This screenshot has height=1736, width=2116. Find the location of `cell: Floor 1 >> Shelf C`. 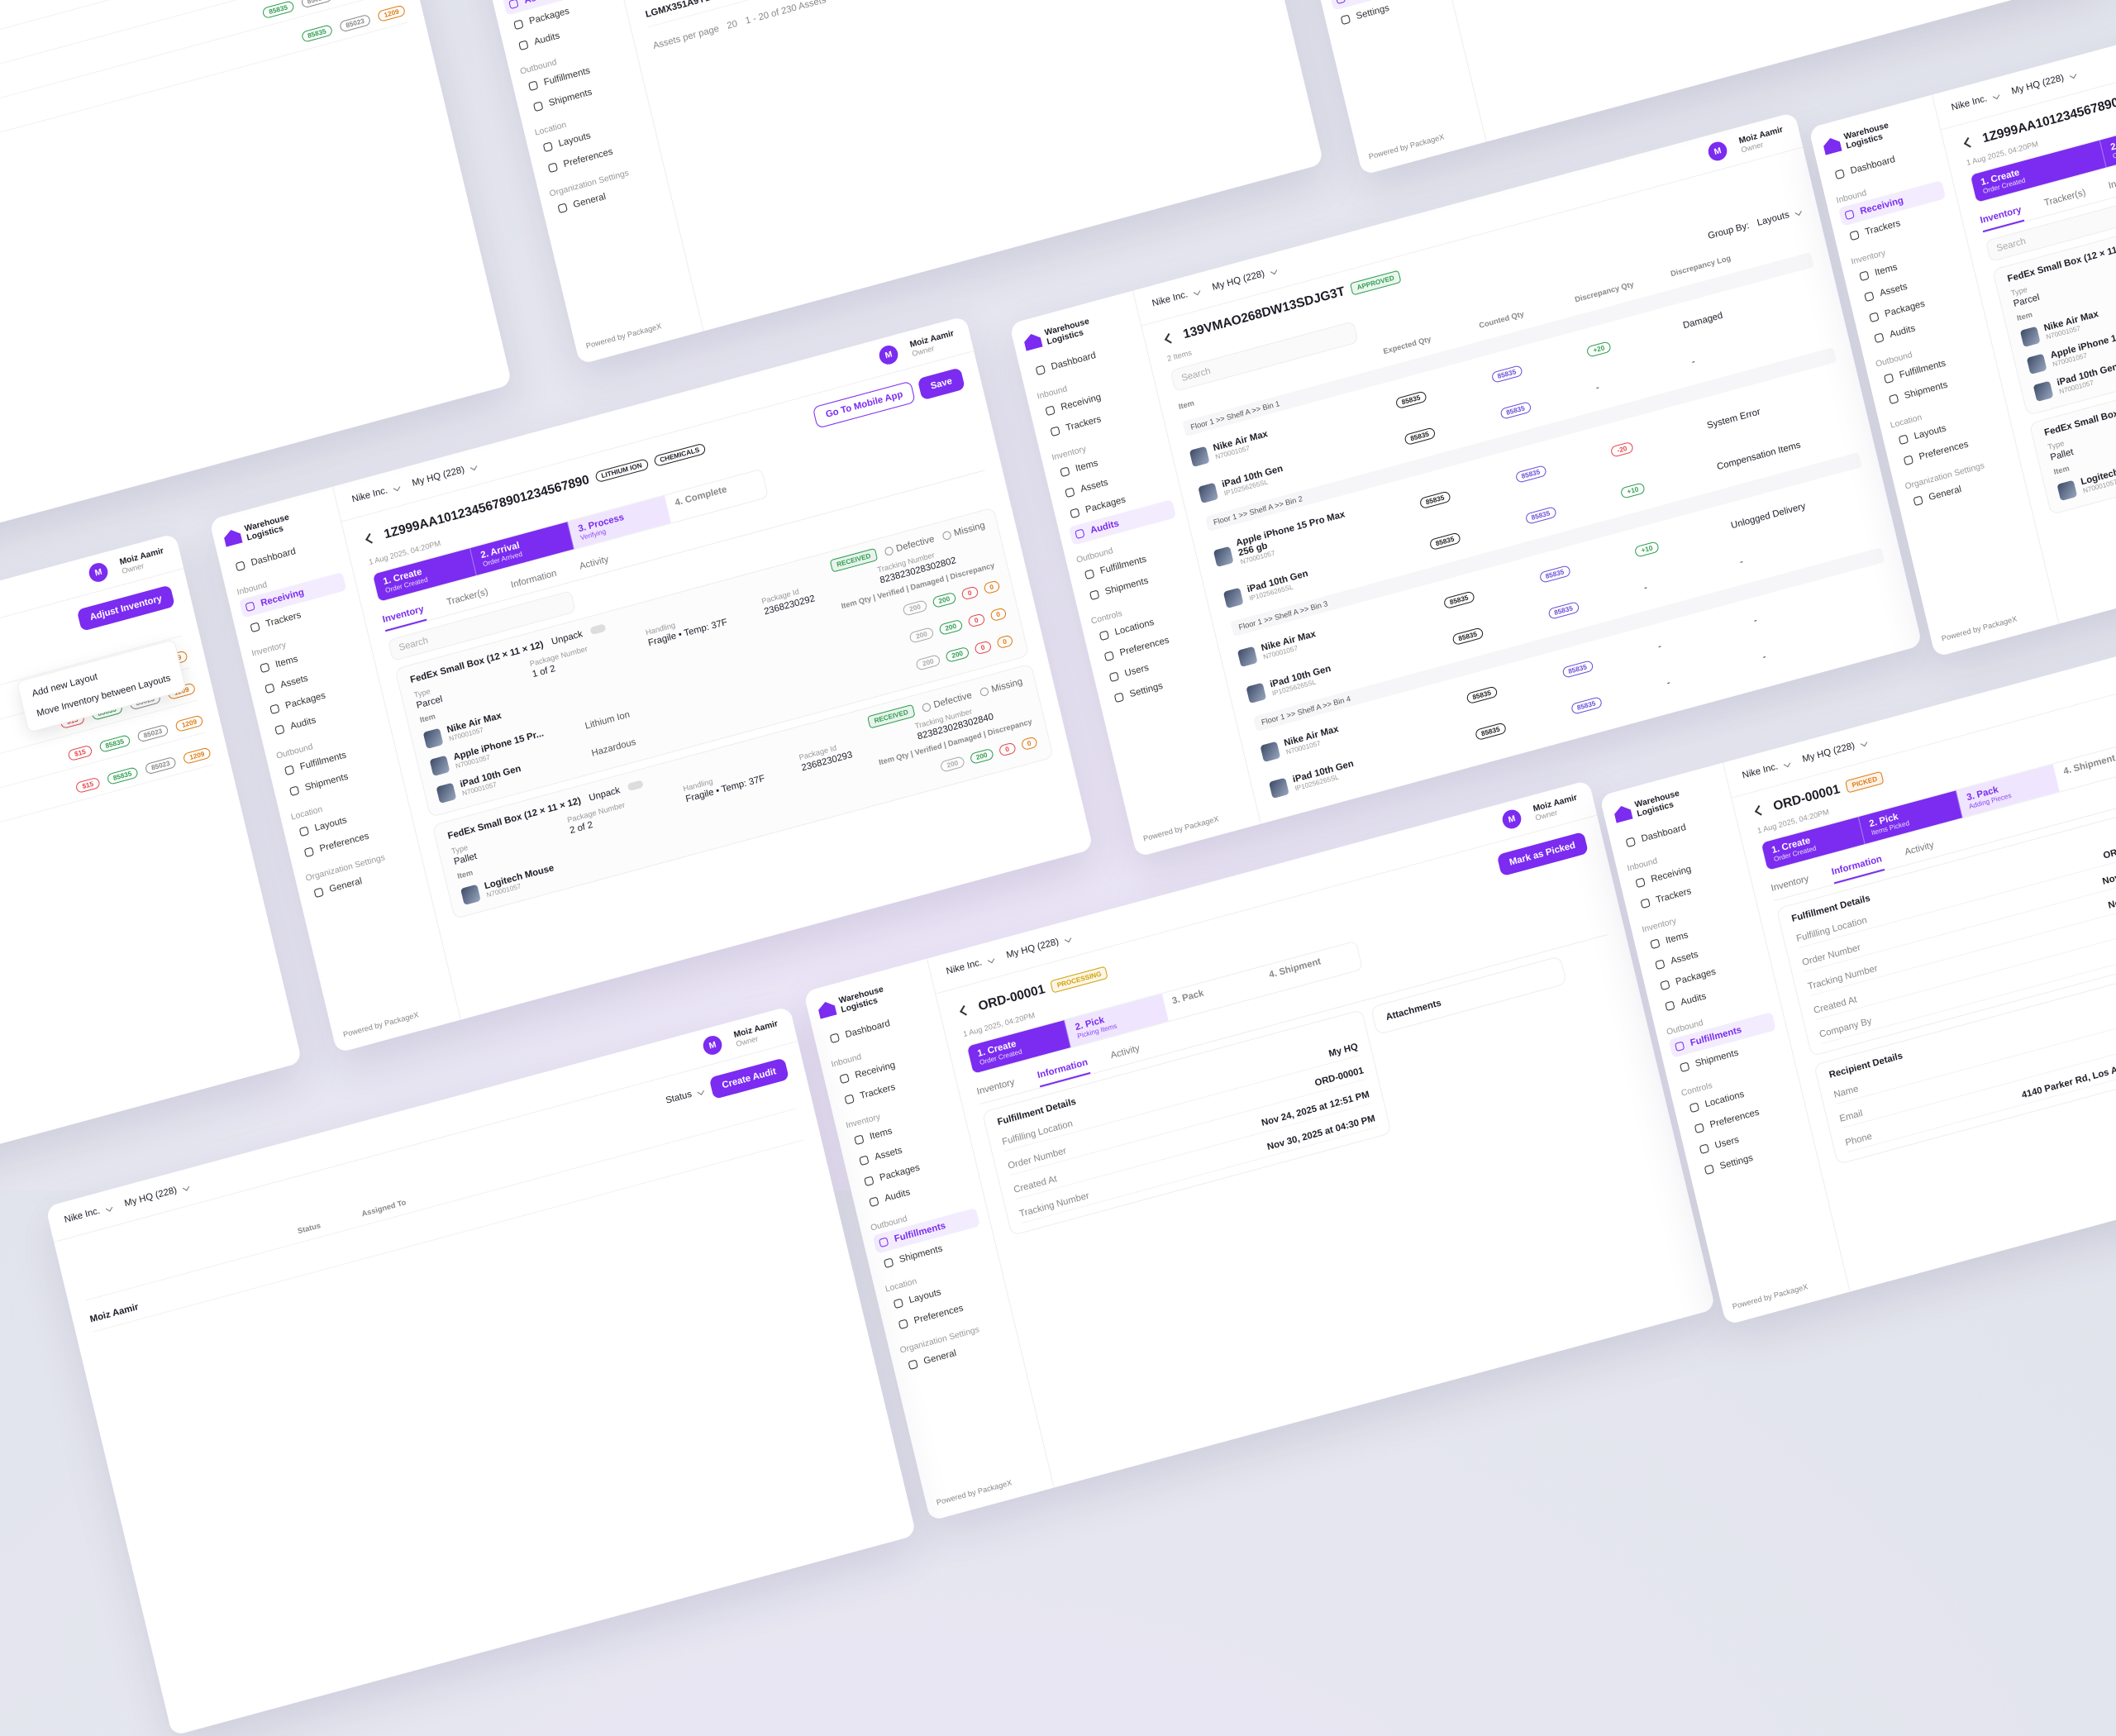

cell: Floor 1 >> Shelf C is located at coordinates (34, 867).